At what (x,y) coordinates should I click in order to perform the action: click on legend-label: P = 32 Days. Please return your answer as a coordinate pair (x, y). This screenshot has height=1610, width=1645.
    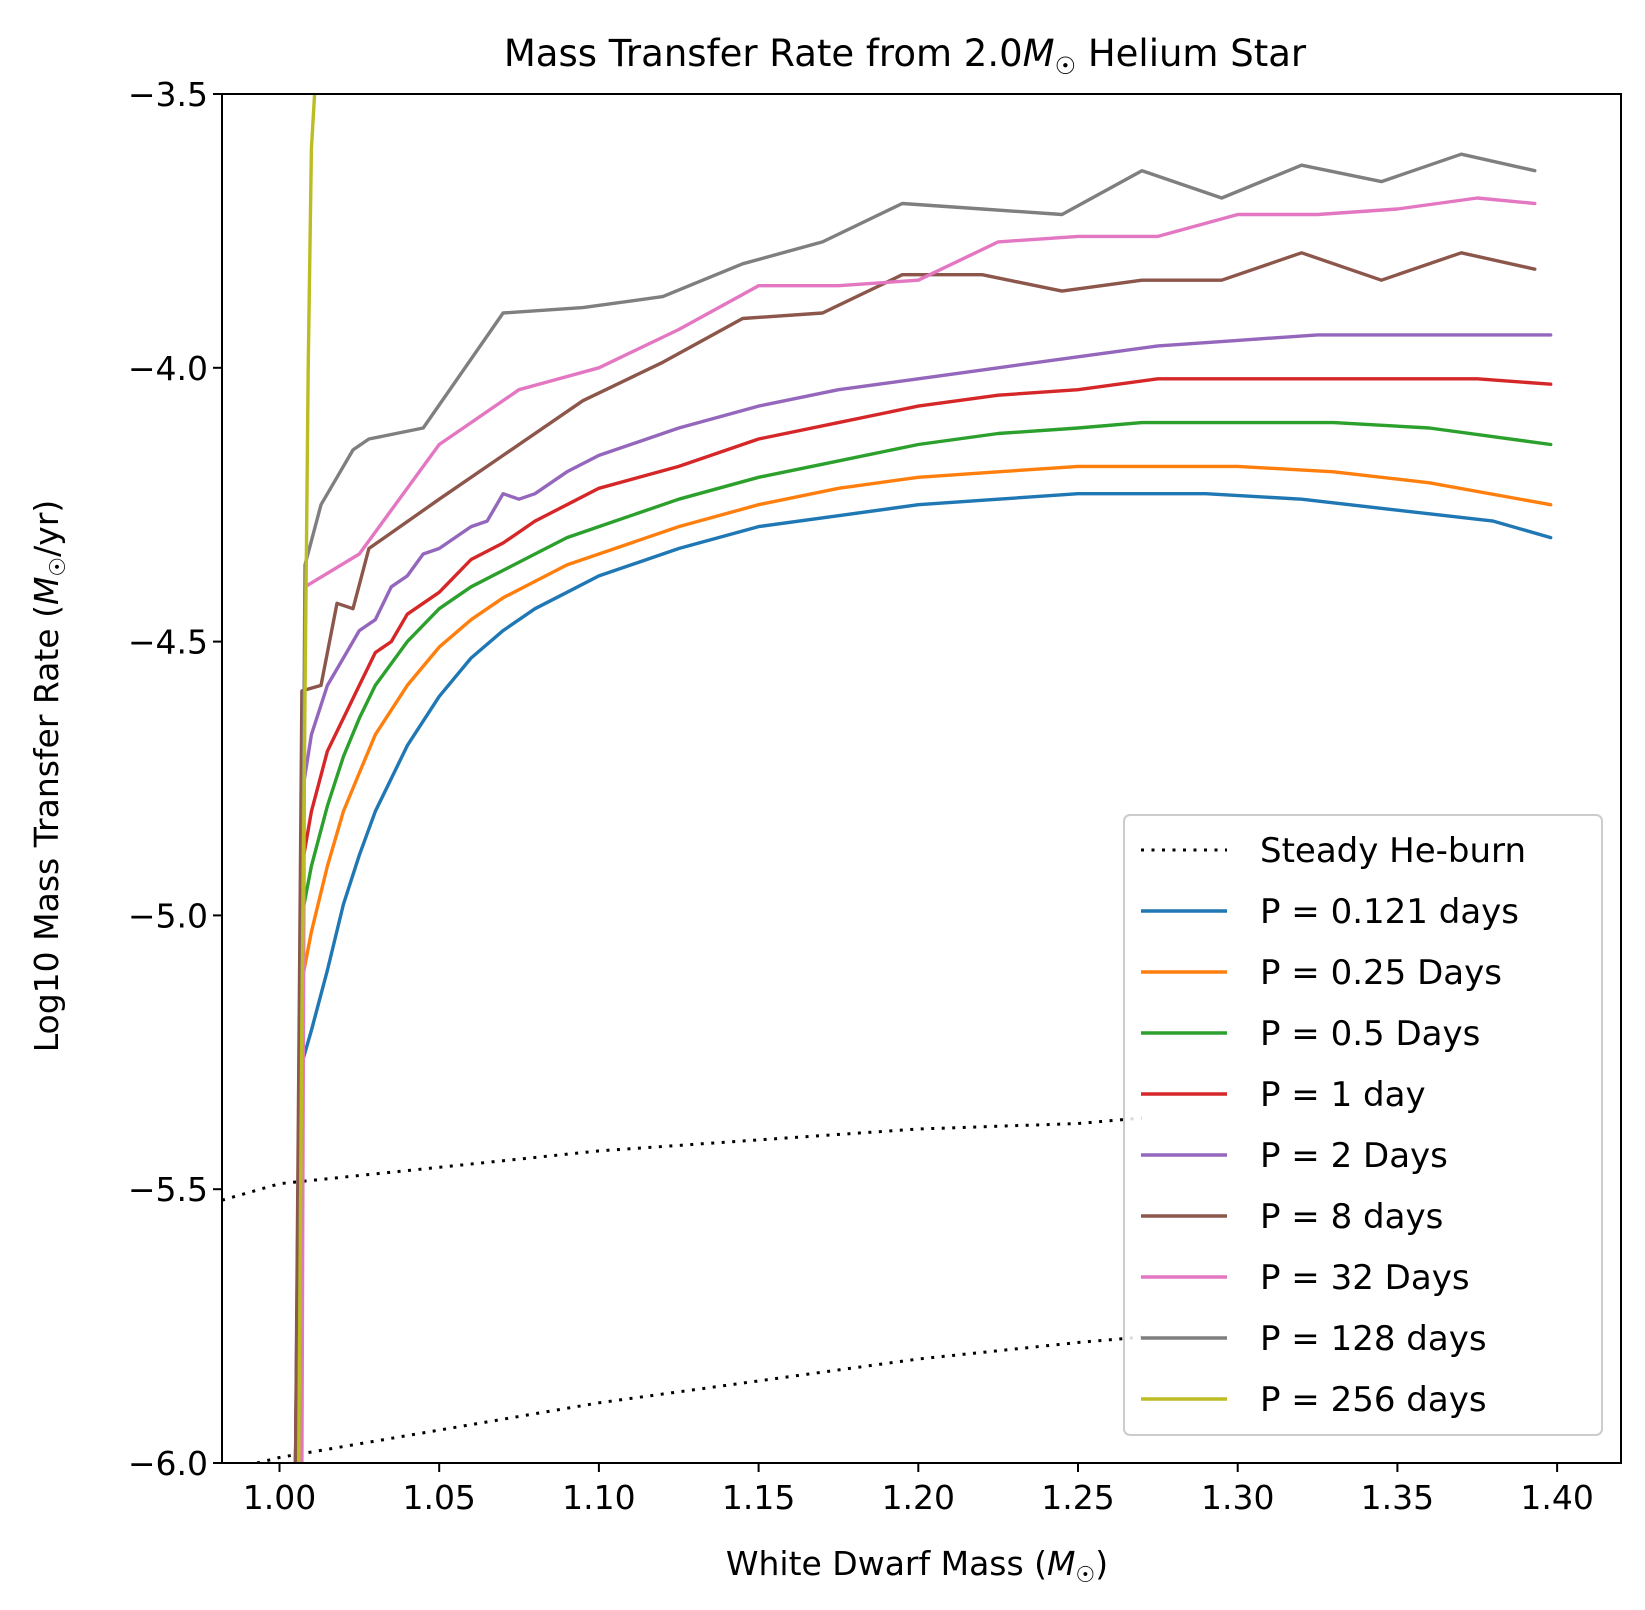
    Looking at the image, I should click on (1365, 1278).